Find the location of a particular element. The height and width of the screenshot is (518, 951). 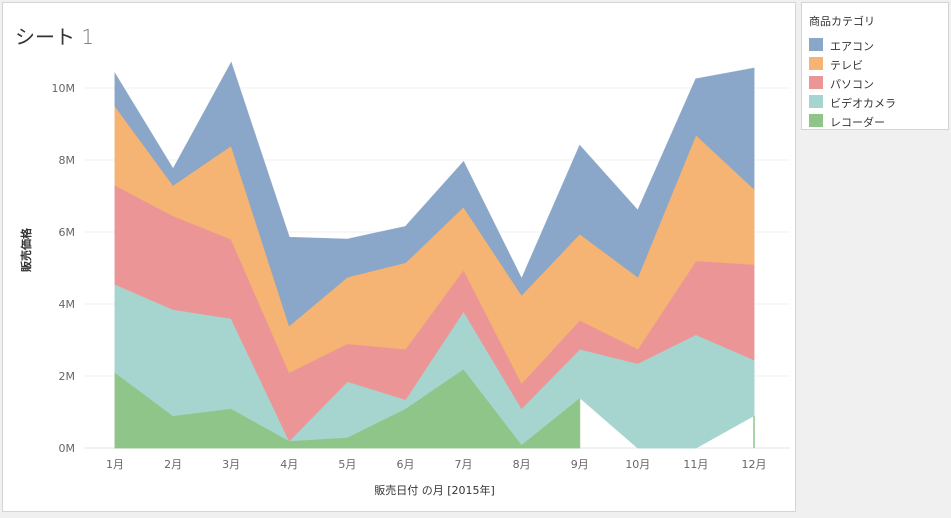

y-tick-label: 0M is located at coordinates (67, 448).